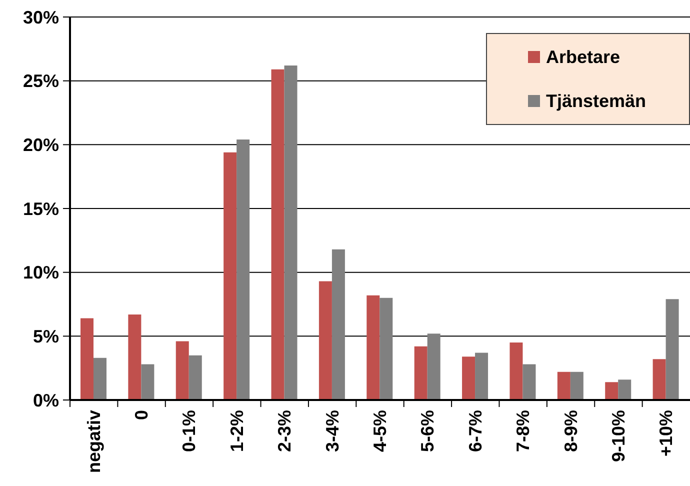  Describe the element at coordinates (332, 431) in the screenshot. I see `x-tick-label: 3-4%` at that location.